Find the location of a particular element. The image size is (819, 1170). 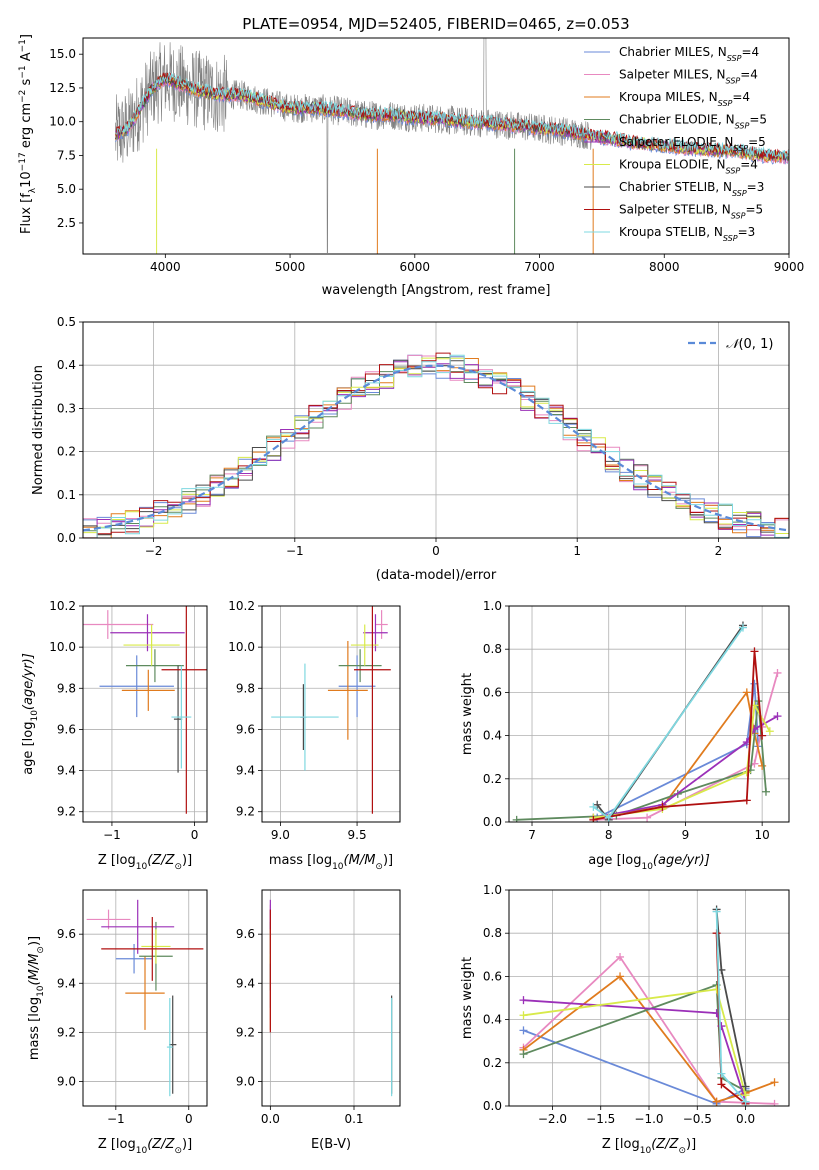

spectrum-y-label: Flux [fλ10−17 erg cm−2 s−1 A−1] is located at coordinates (28, 134).